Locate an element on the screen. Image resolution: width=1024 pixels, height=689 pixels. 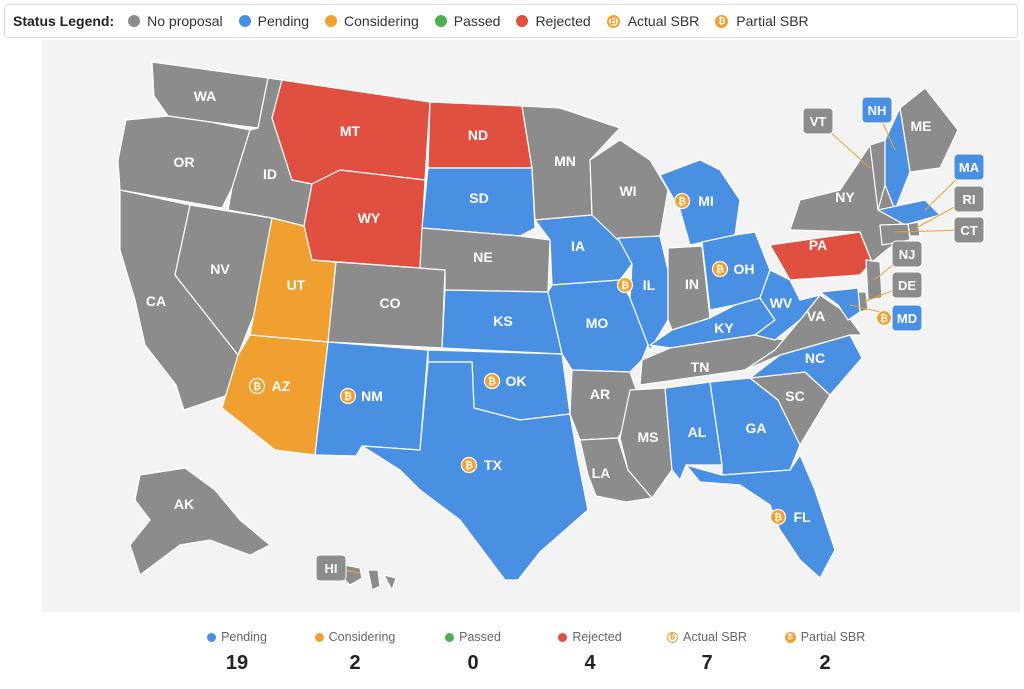
state-label-nm: NM is located at coordinates (372, 396).